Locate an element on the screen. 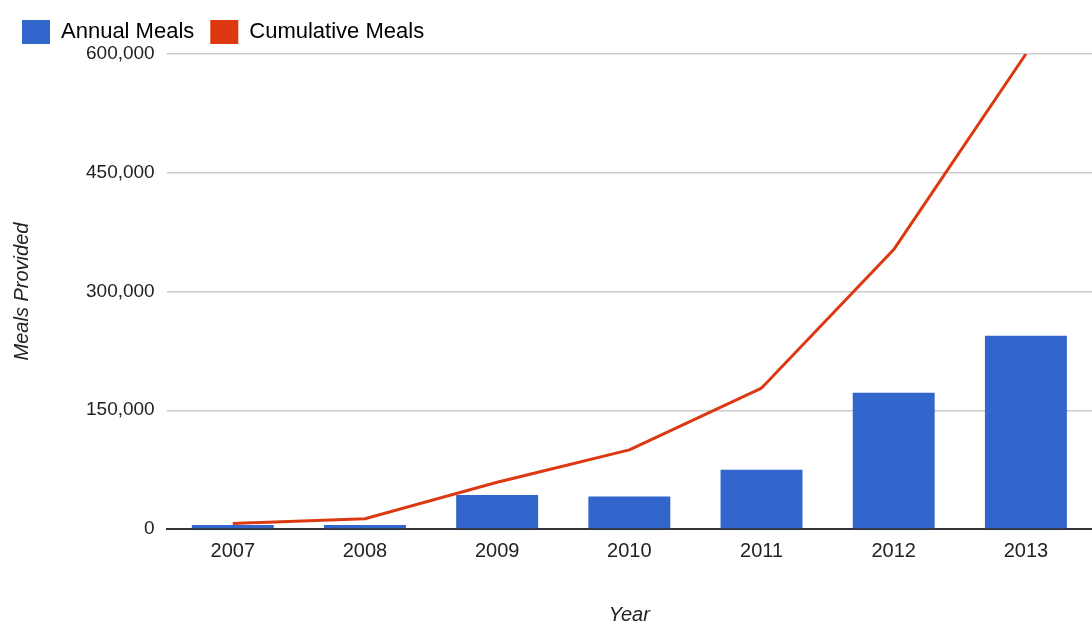  x-tick-label: 2009 is located at coordinates (497, 549).